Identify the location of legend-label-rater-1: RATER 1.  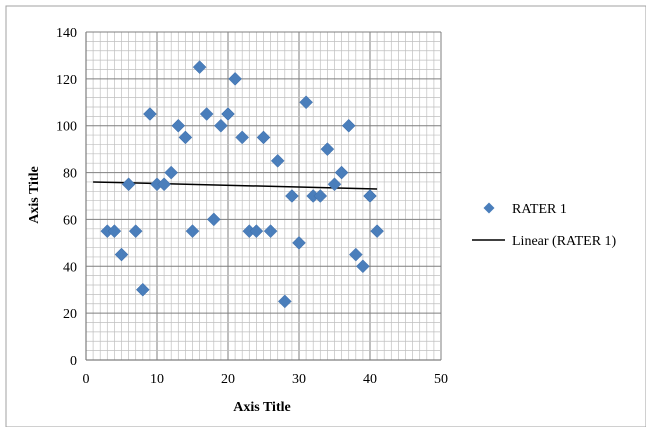
(539, 209).